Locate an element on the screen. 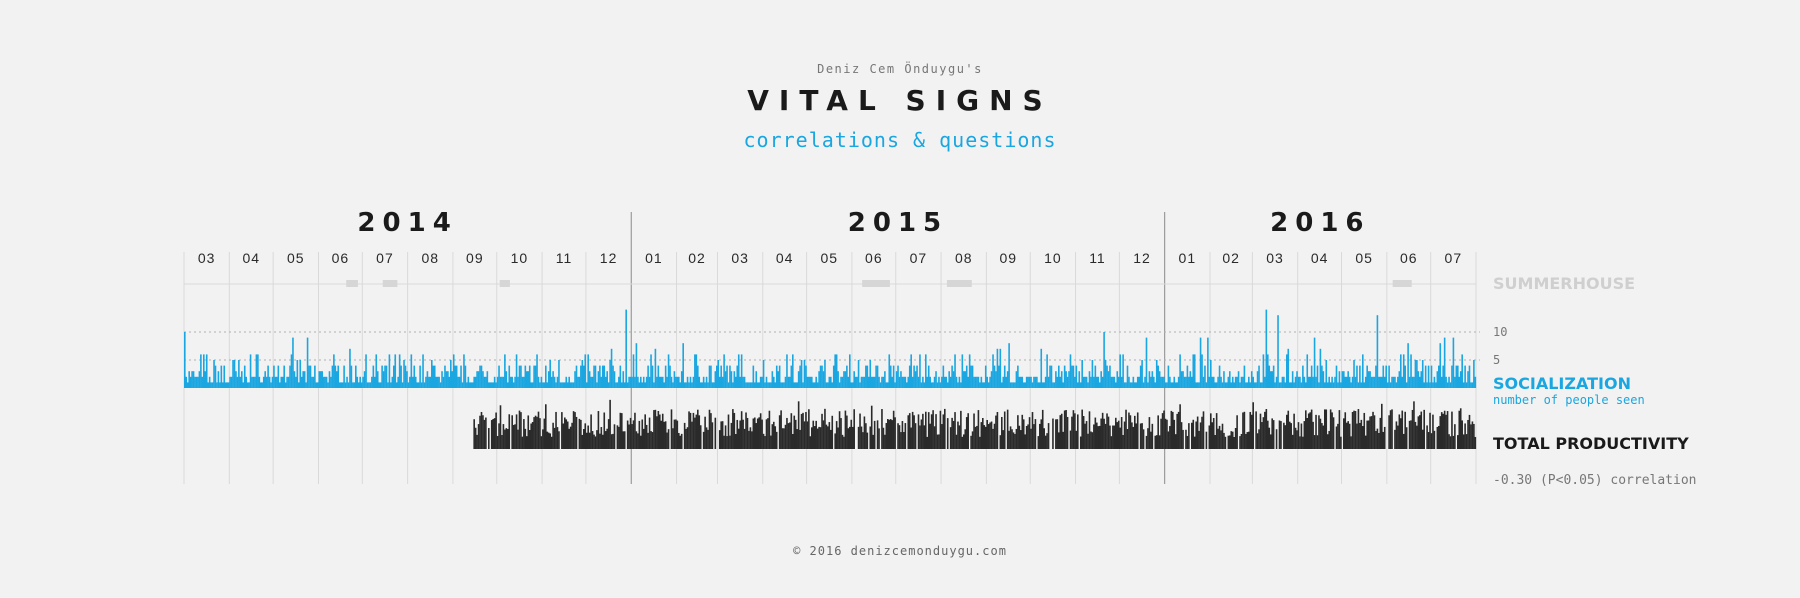 This screenshot has width=1800, height=598. summerhouse-period is located at coordinates (959, 283).